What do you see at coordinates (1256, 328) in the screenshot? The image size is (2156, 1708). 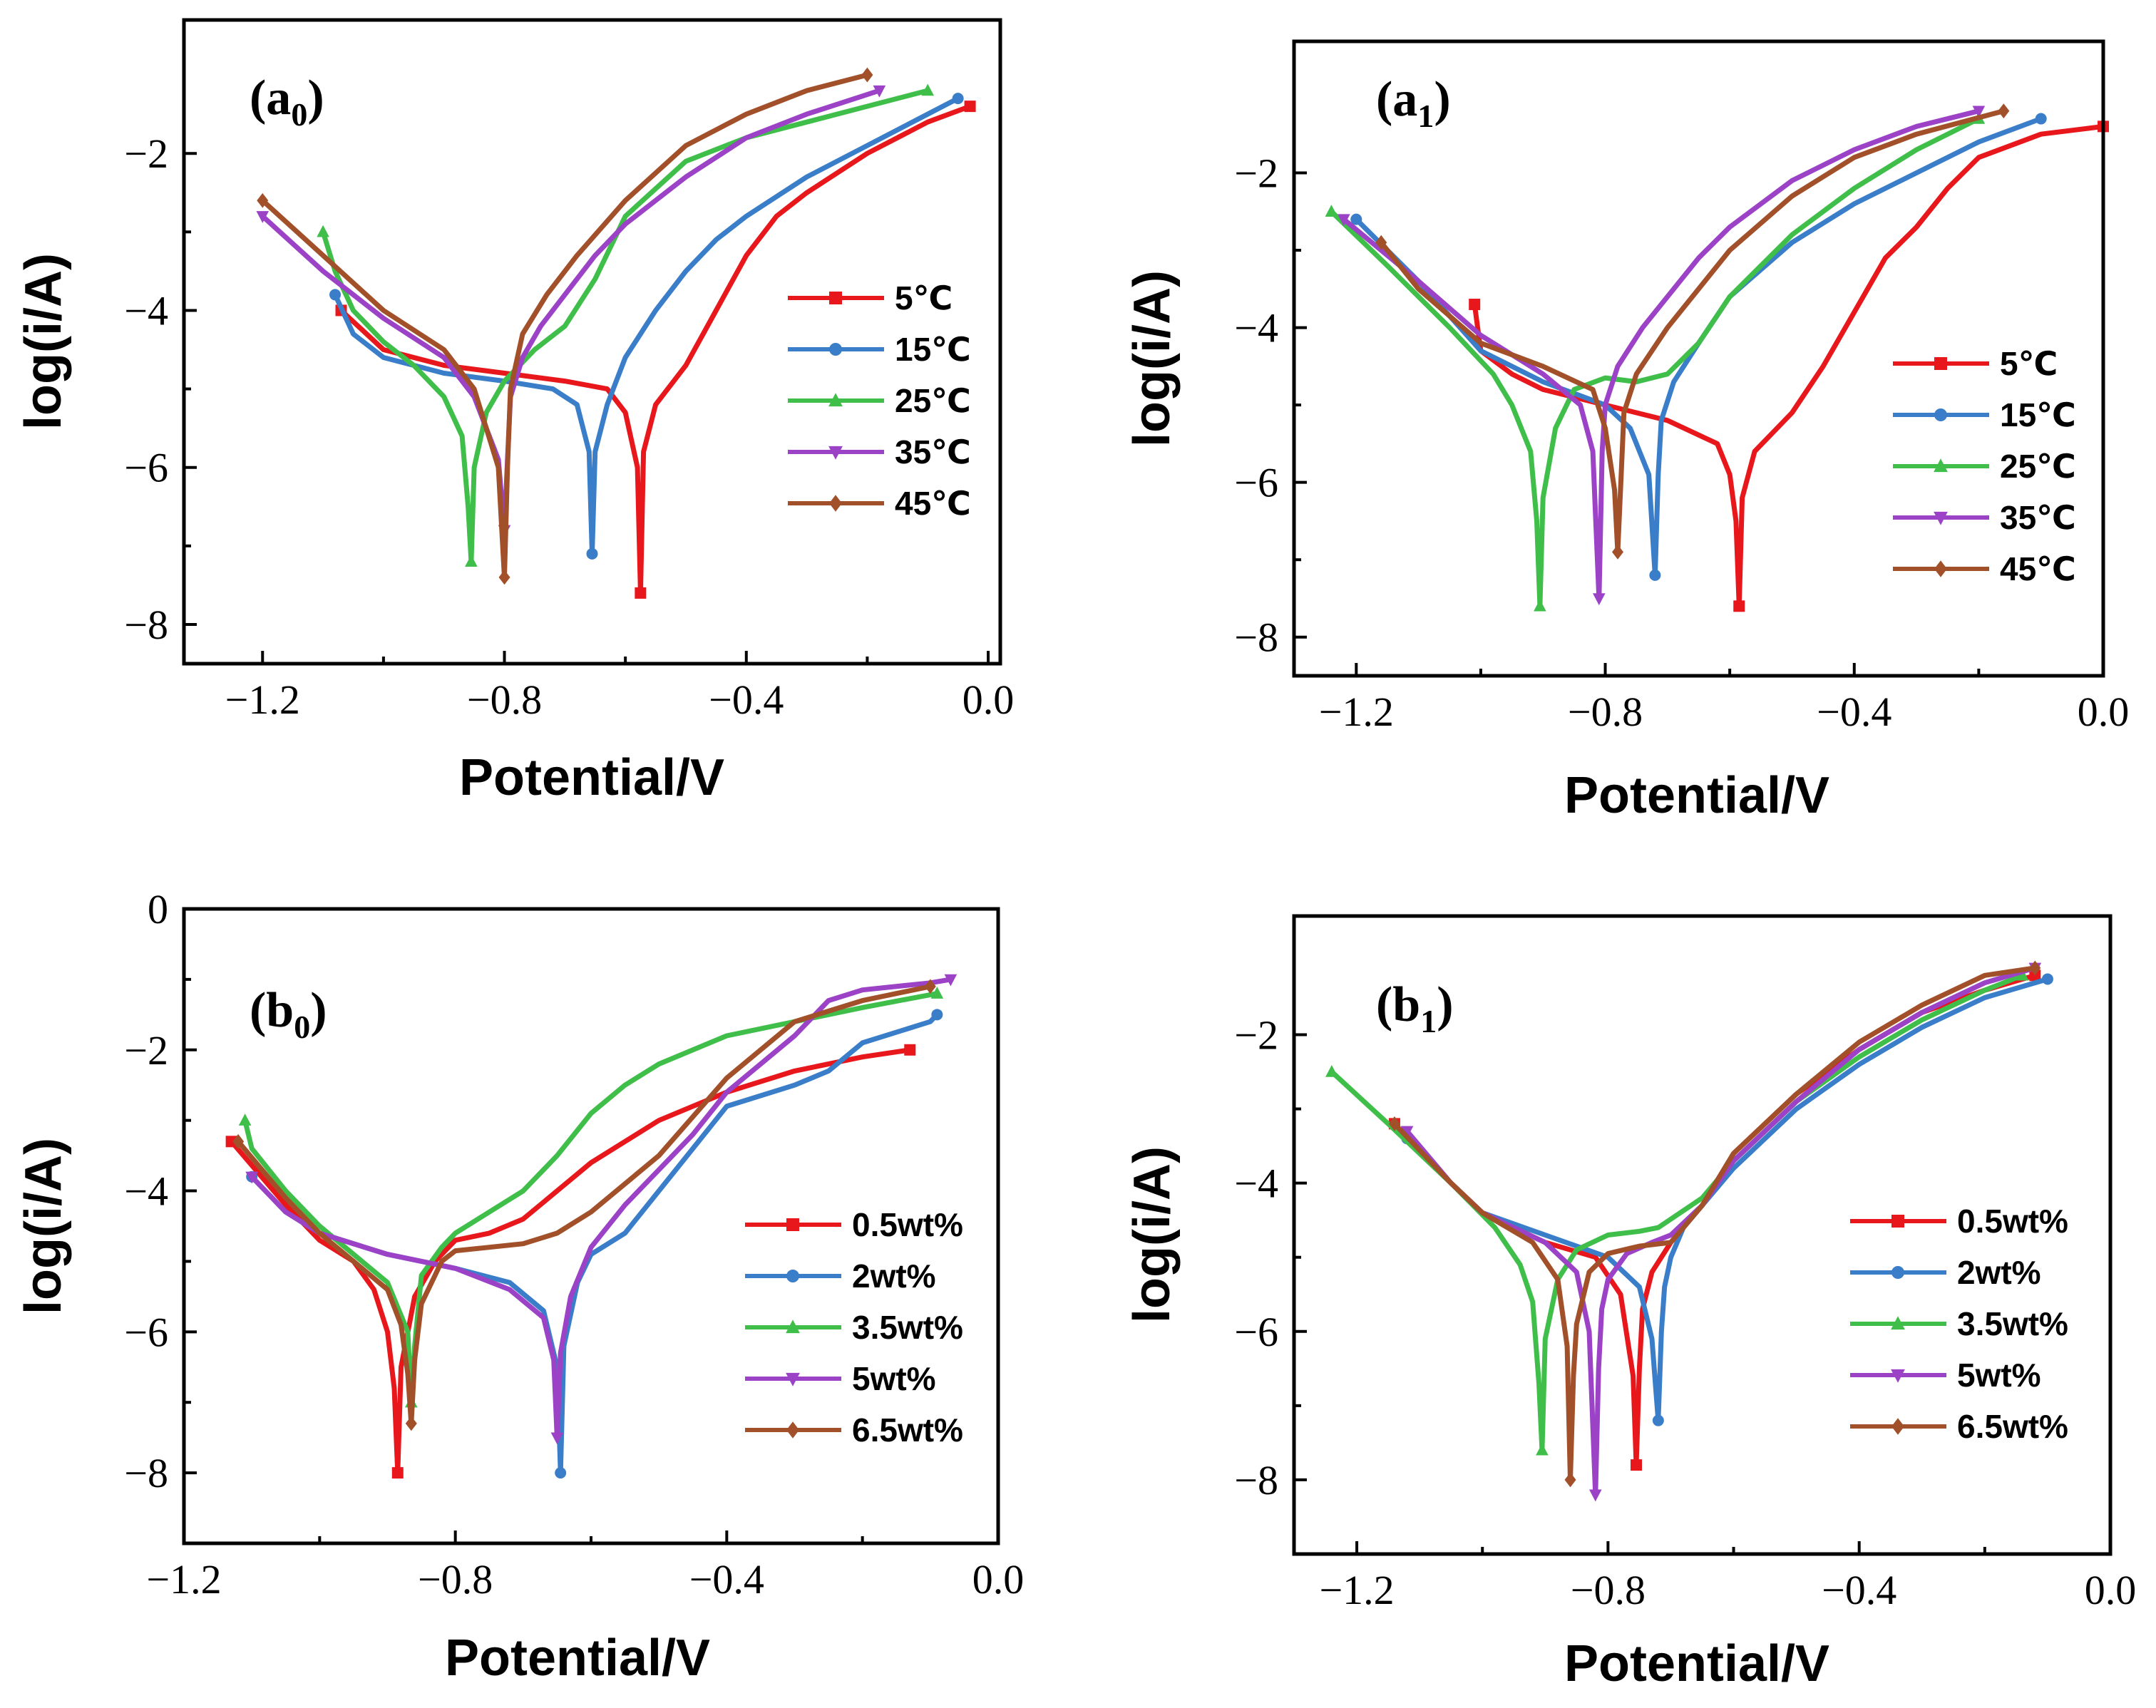 I see `y-tick-label: −4` at bounding box center [1256, 328].